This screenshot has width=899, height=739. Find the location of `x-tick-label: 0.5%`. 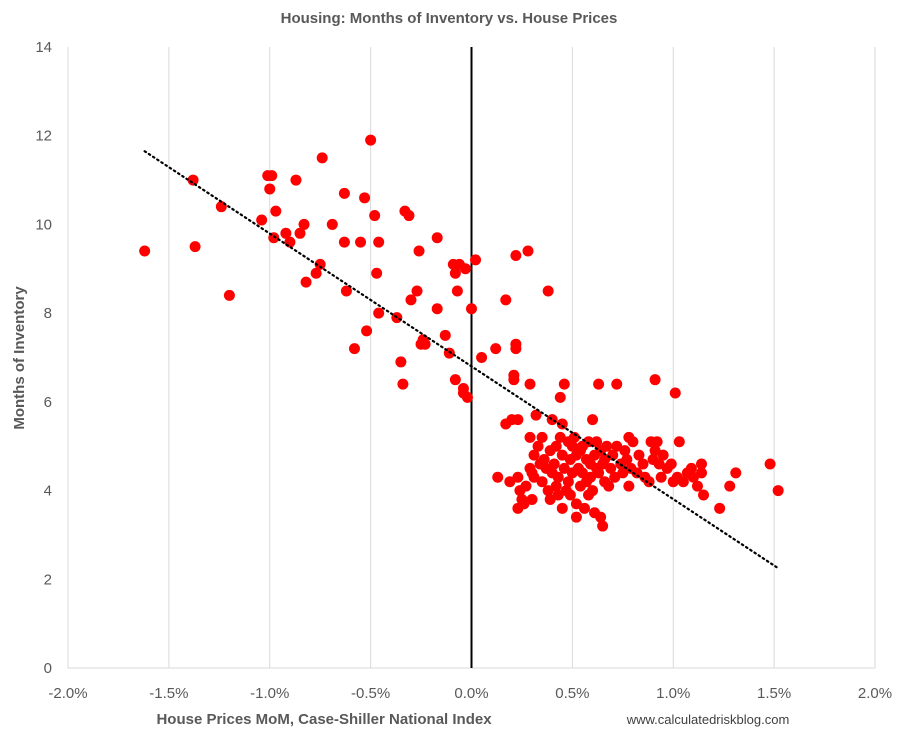

x-tick-label: 0.5% is located at coordinates (572, 693).